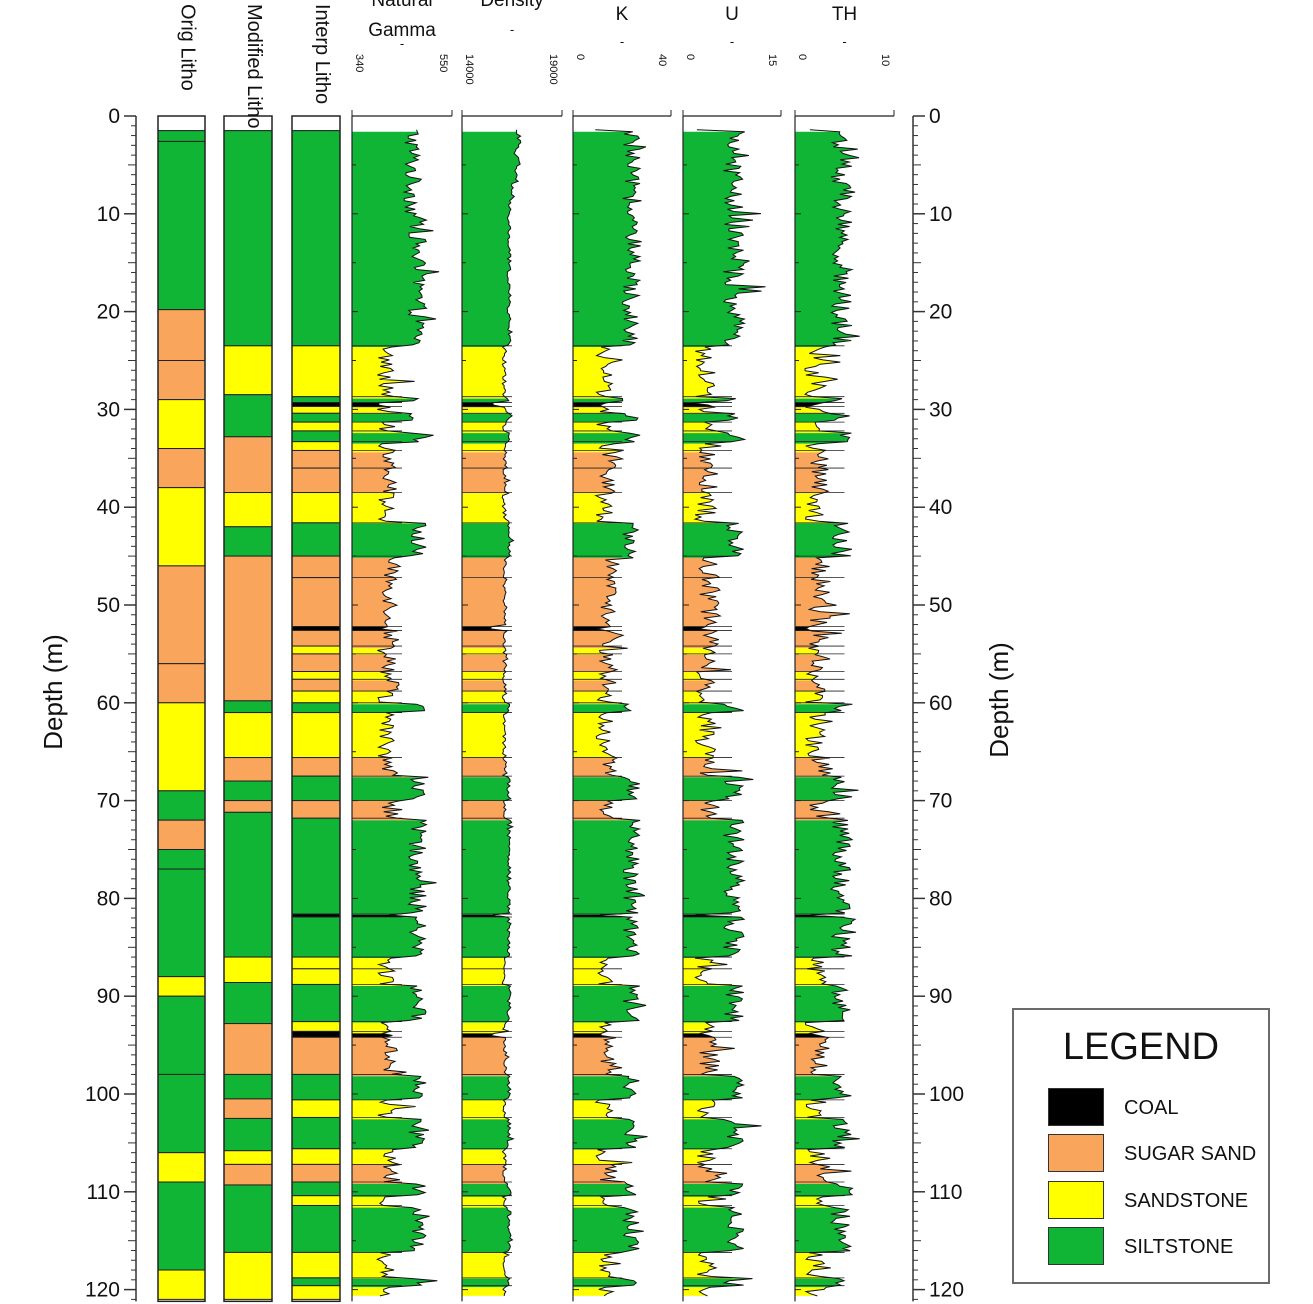 The width and height of the screenshot is (1313, 1304). I want to click on track-max-label: 550, so click(443, 63).